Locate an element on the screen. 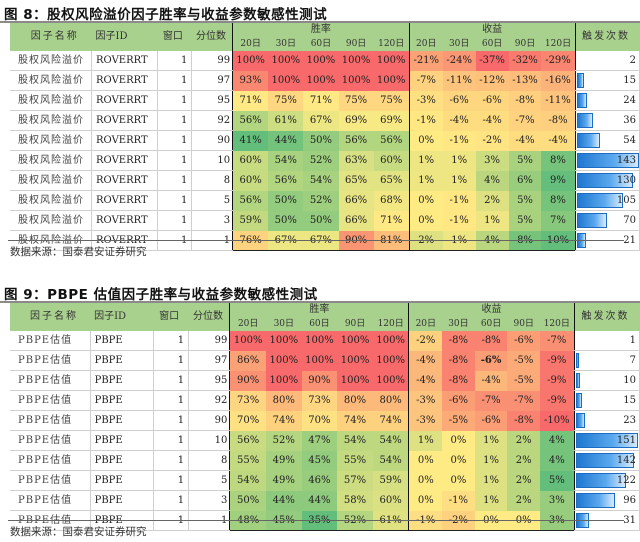 The image size is (640, 542). cell-winrate-0: 60% is located at coordinates (250, 160).